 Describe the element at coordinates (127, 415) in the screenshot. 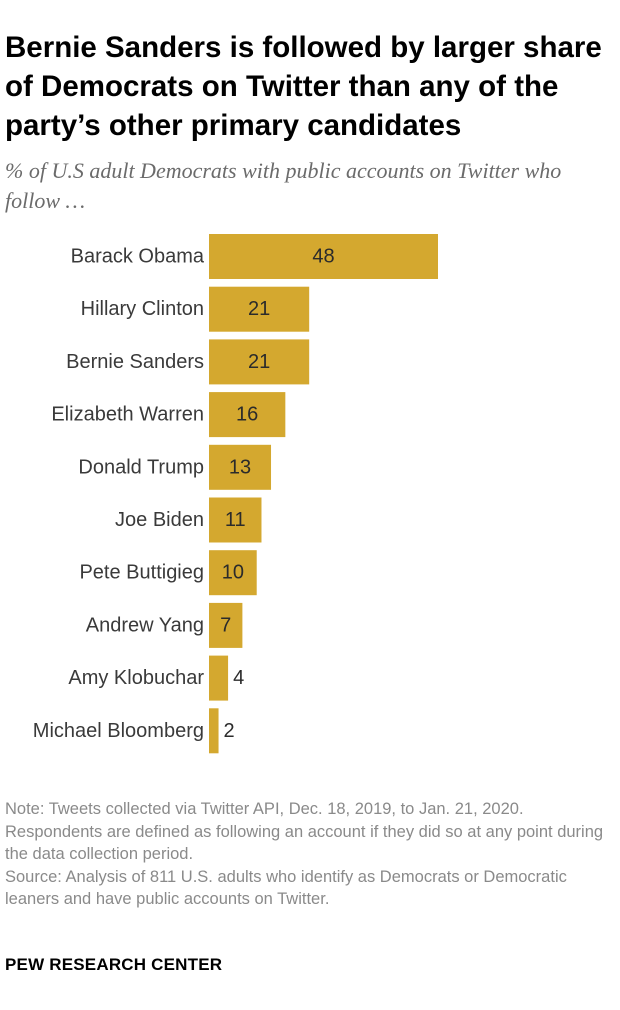

I see `category-label: Elizabeth Warren` at that location.